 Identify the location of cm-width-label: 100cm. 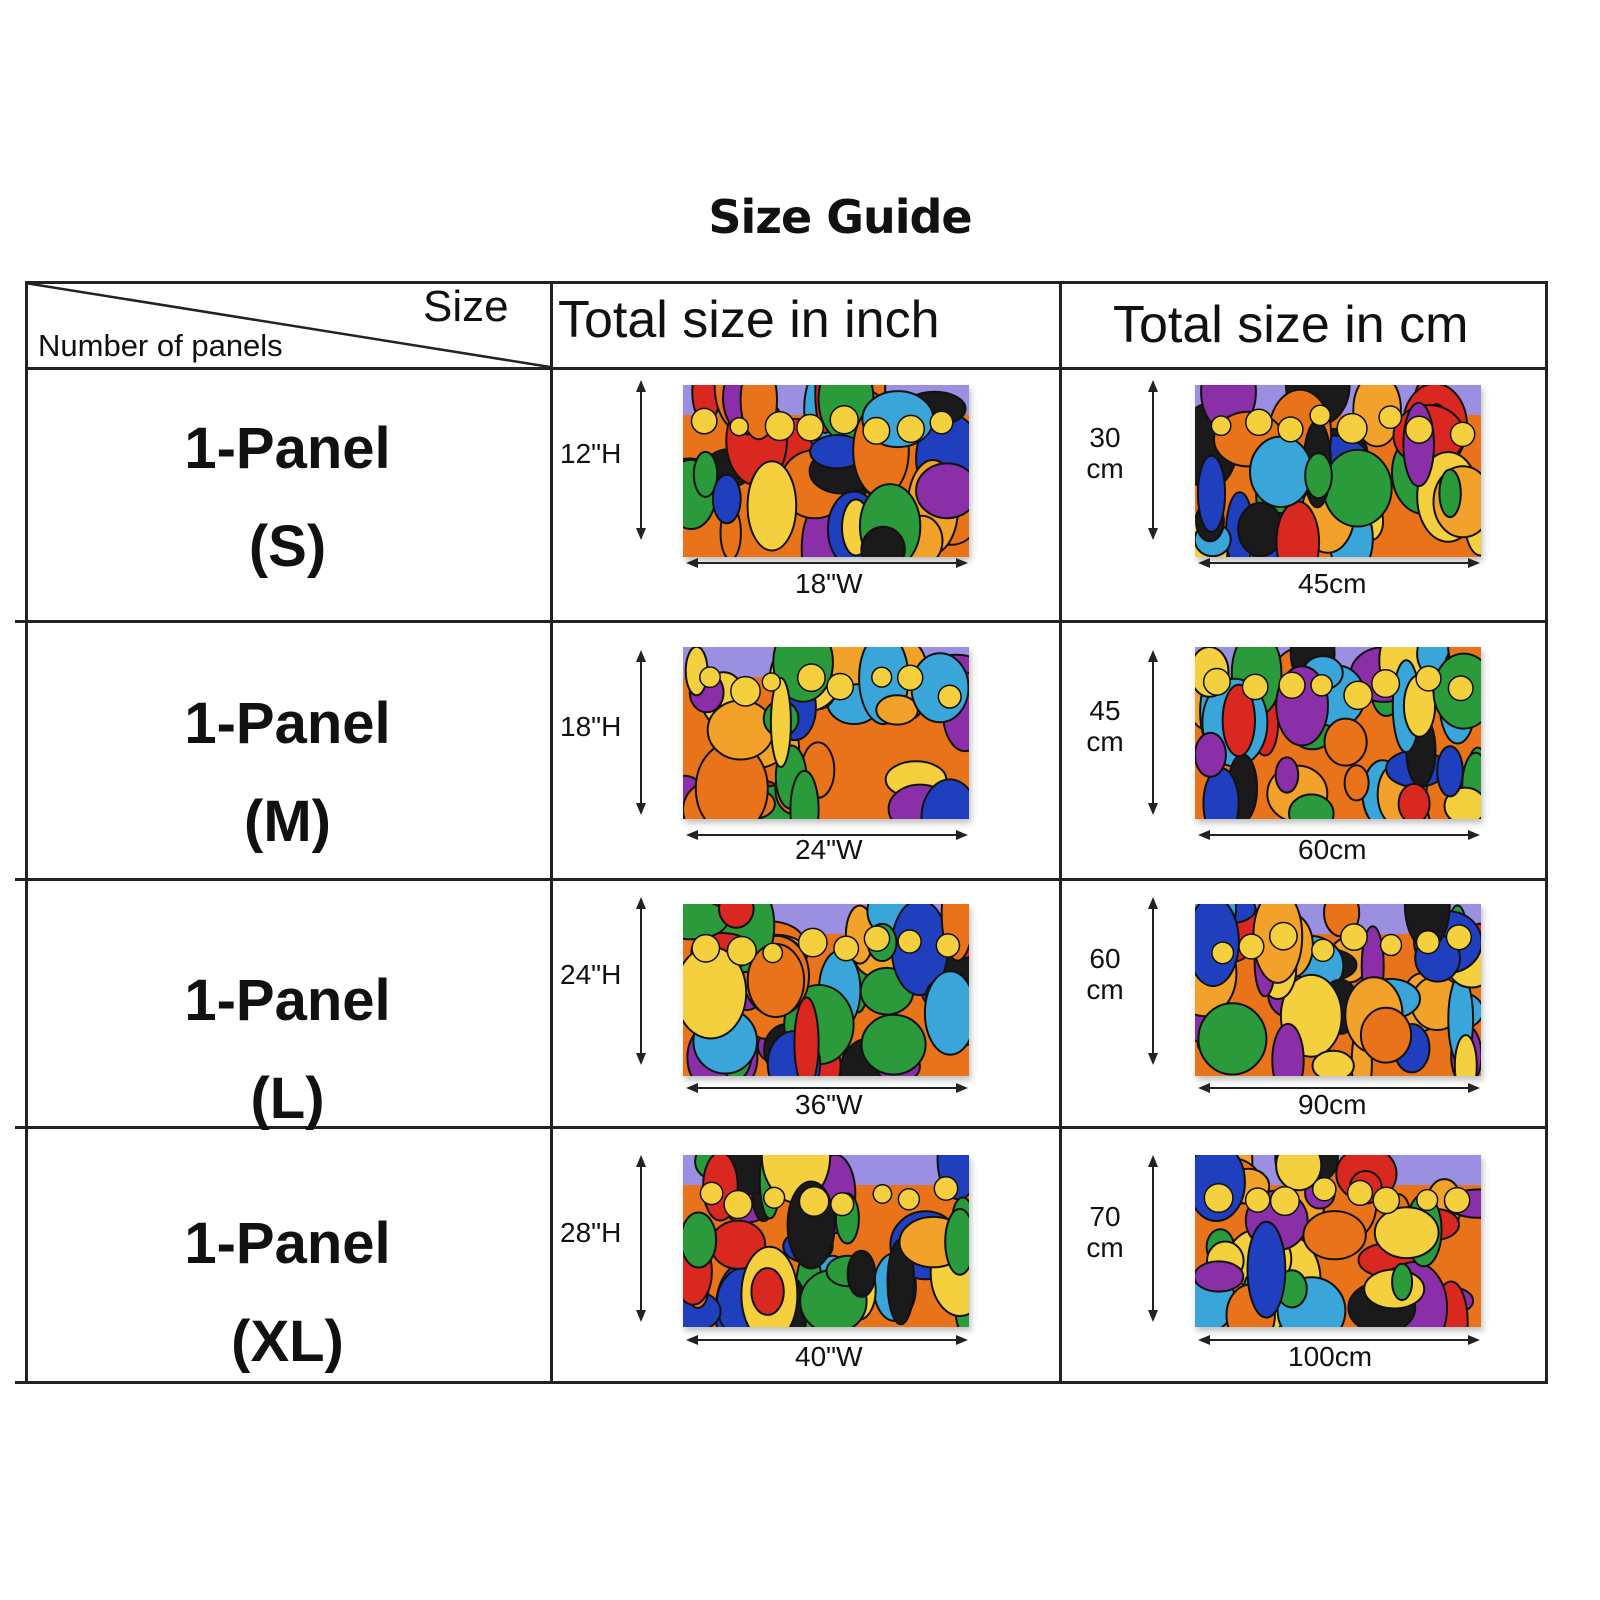
(1330, 1356).